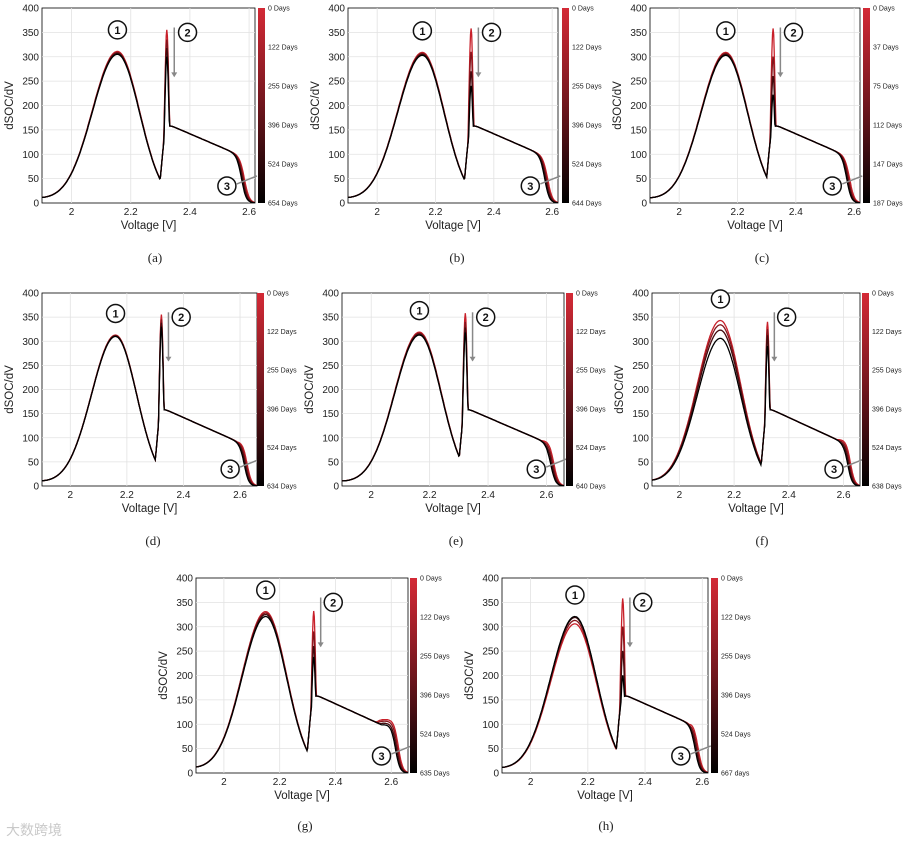  I want to click on colorbar-label: 644 Days, so click(587, 204).